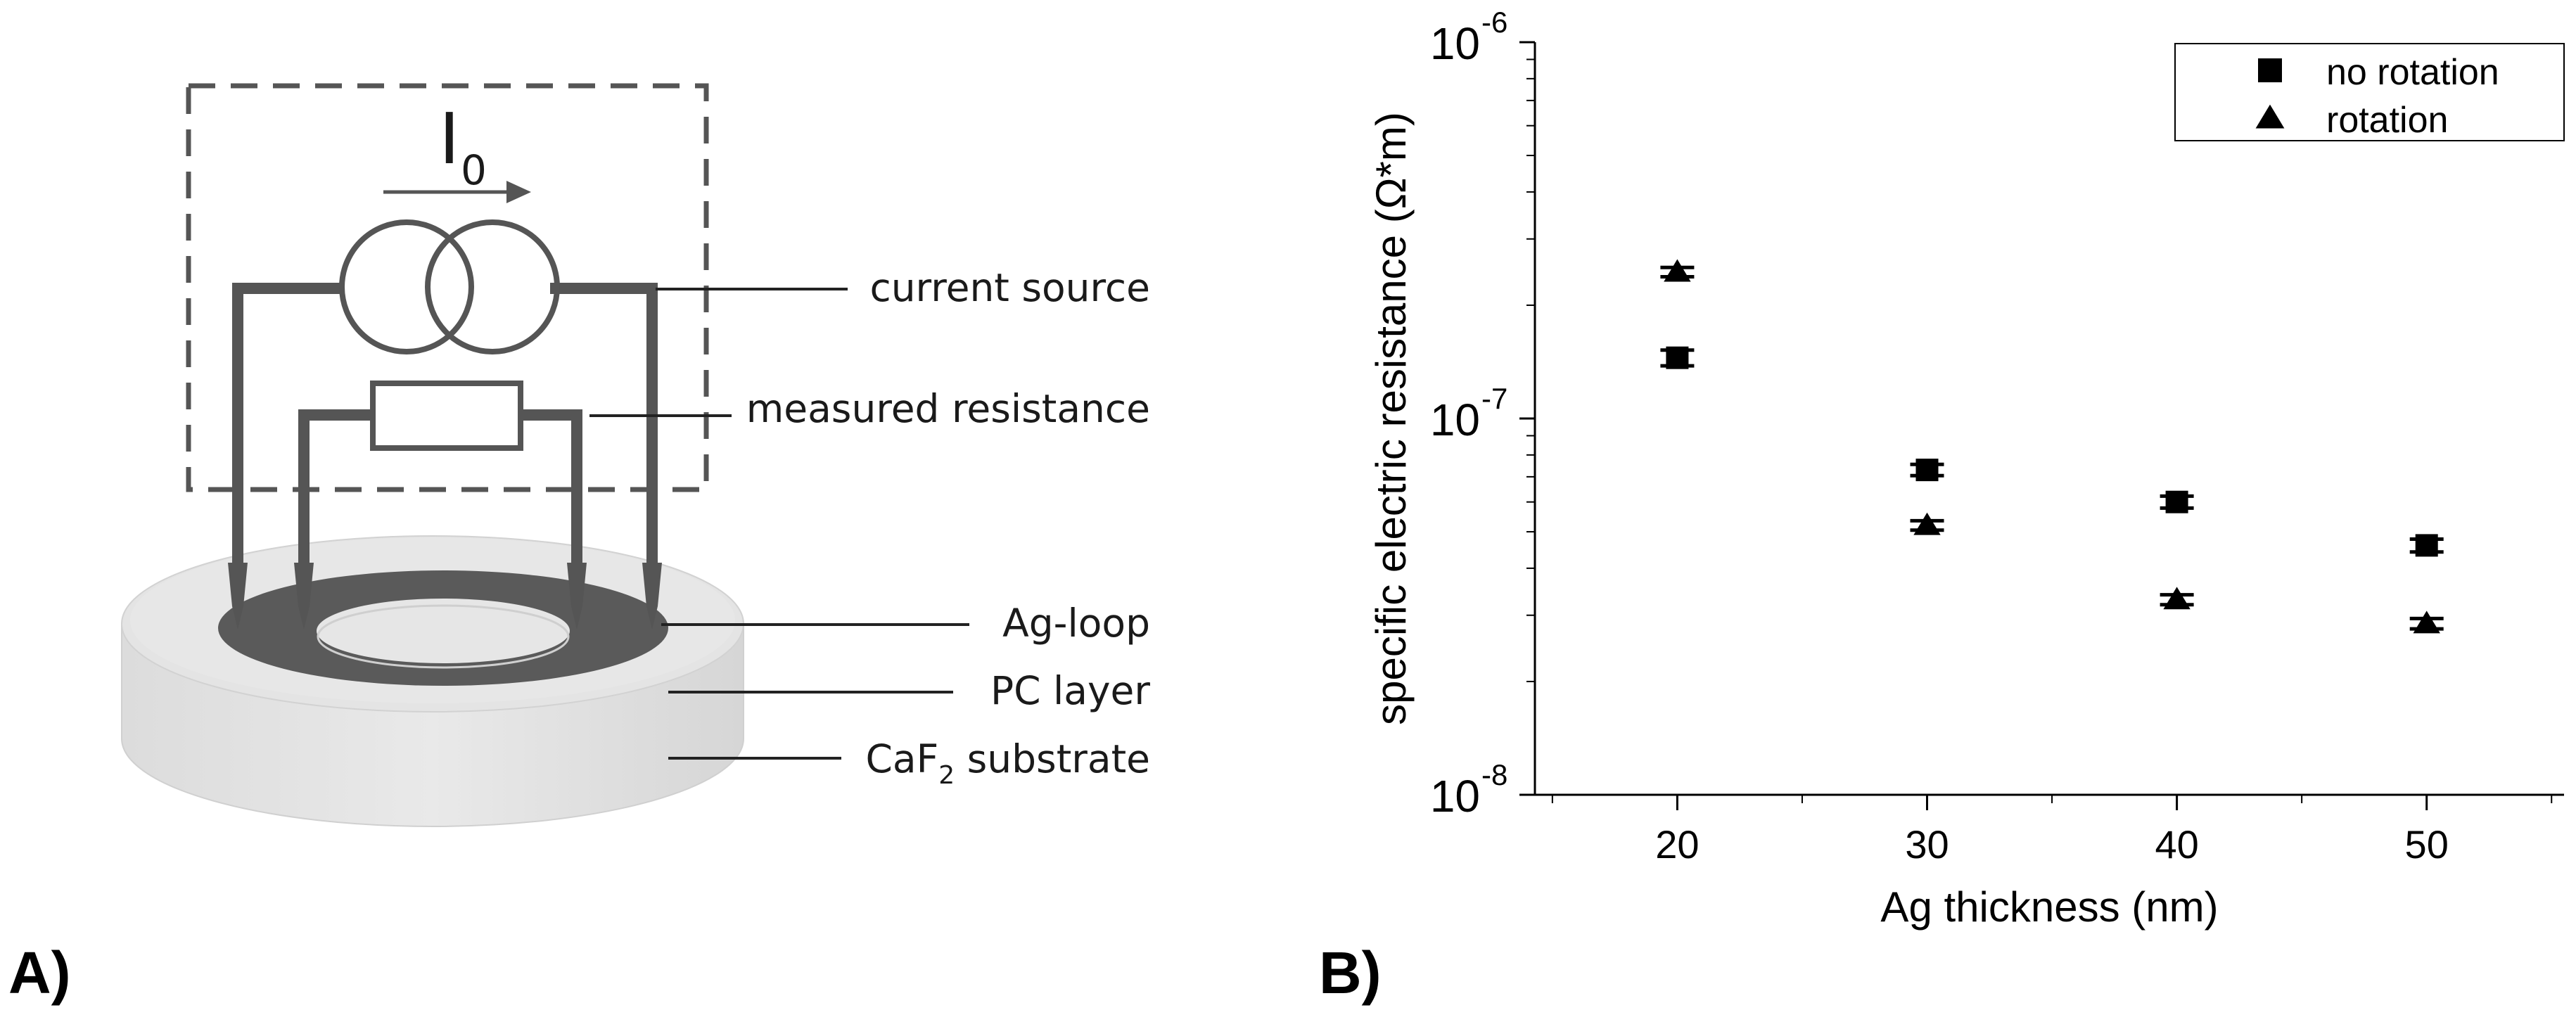  Describe the element at coordinates (39, 973) in the screenshot. I see `panel-label-a: A)` at that location.